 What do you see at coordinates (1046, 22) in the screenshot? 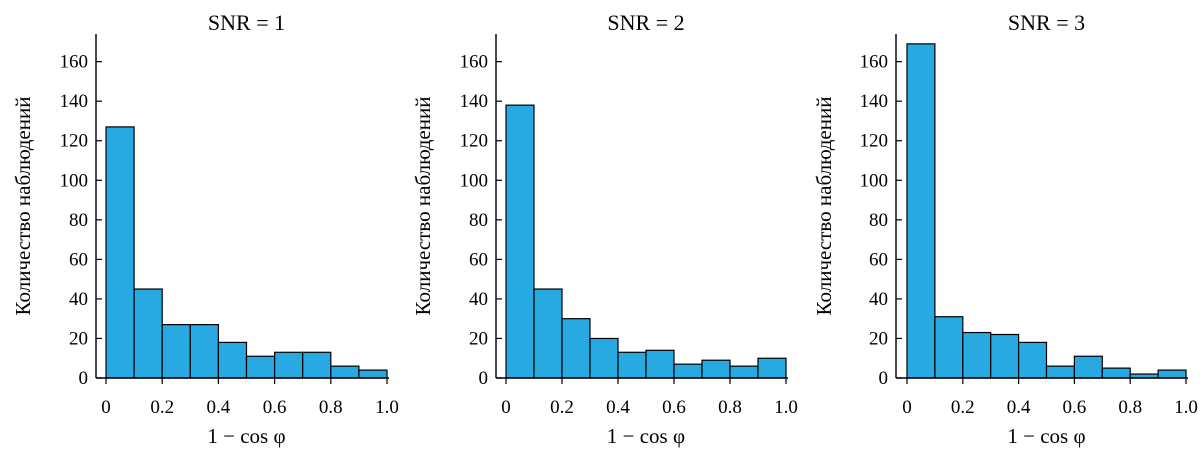
I see `chart-title: SNR = 3` at bounding box center [1046, 22].